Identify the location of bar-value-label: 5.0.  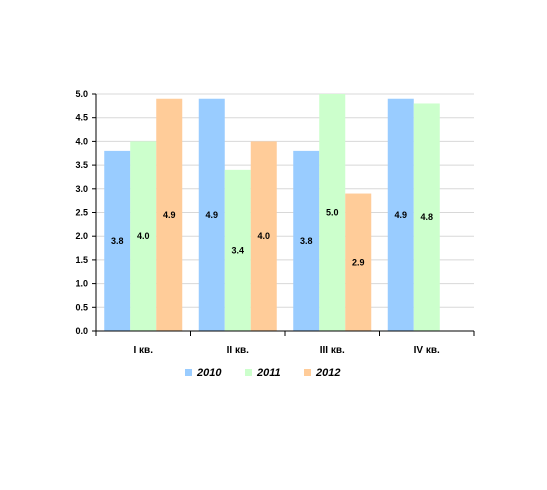
(332, 213).